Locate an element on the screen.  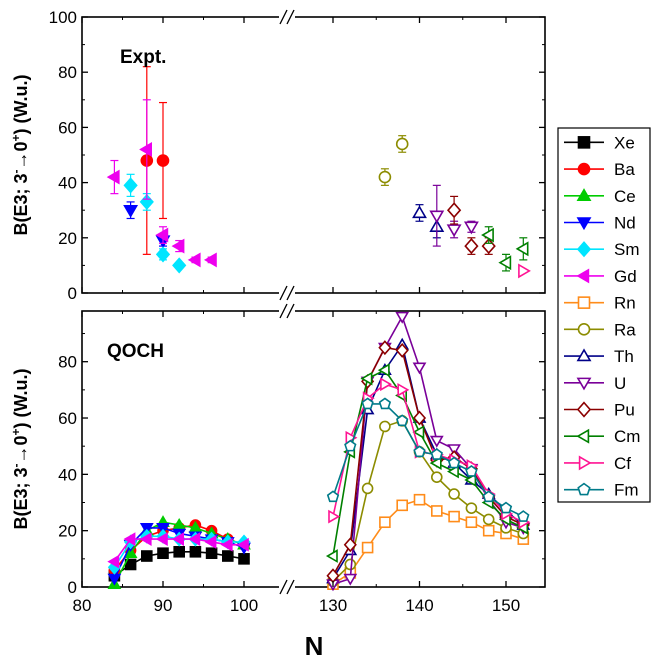
panel-2-series-cm is located at coordinates (427, 463).